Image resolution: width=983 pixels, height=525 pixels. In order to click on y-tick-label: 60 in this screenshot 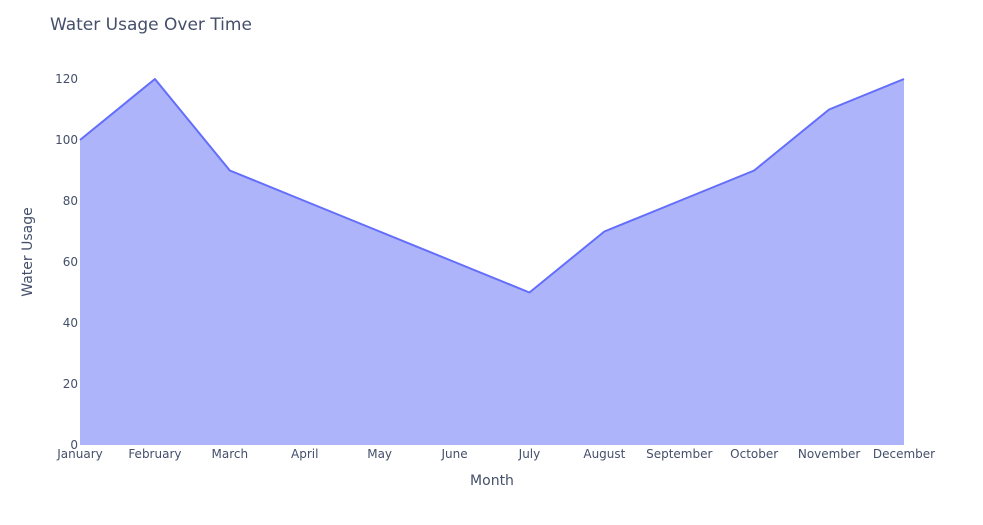, I will do `click(70, 262)`.